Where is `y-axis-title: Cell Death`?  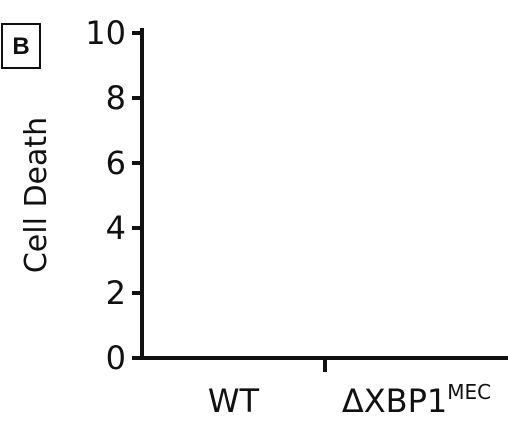
y-axis-title: Cell Death is located at coordinates (36, 195).